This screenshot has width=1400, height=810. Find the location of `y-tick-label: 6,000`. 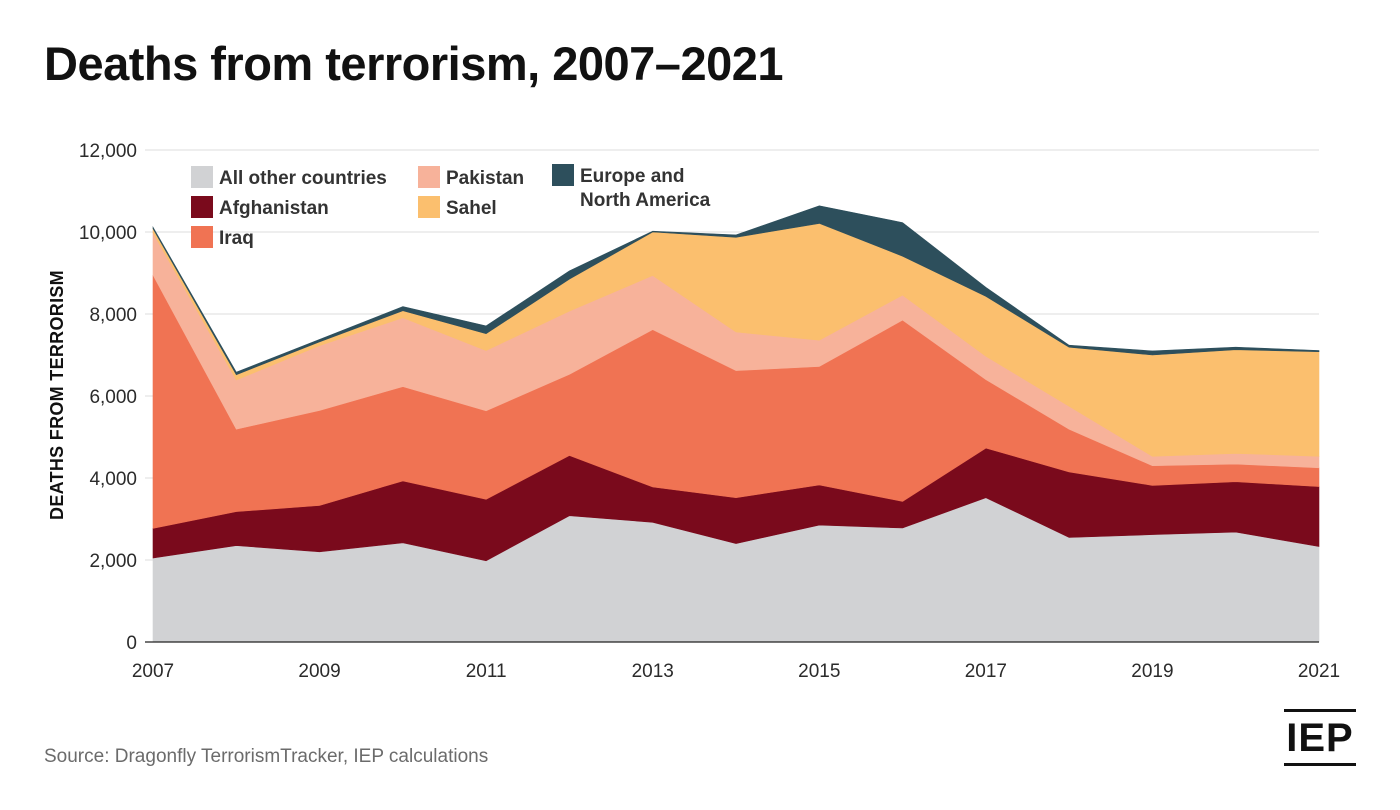

y-tick-label: 6,000 is located at coordinates (113, 397).